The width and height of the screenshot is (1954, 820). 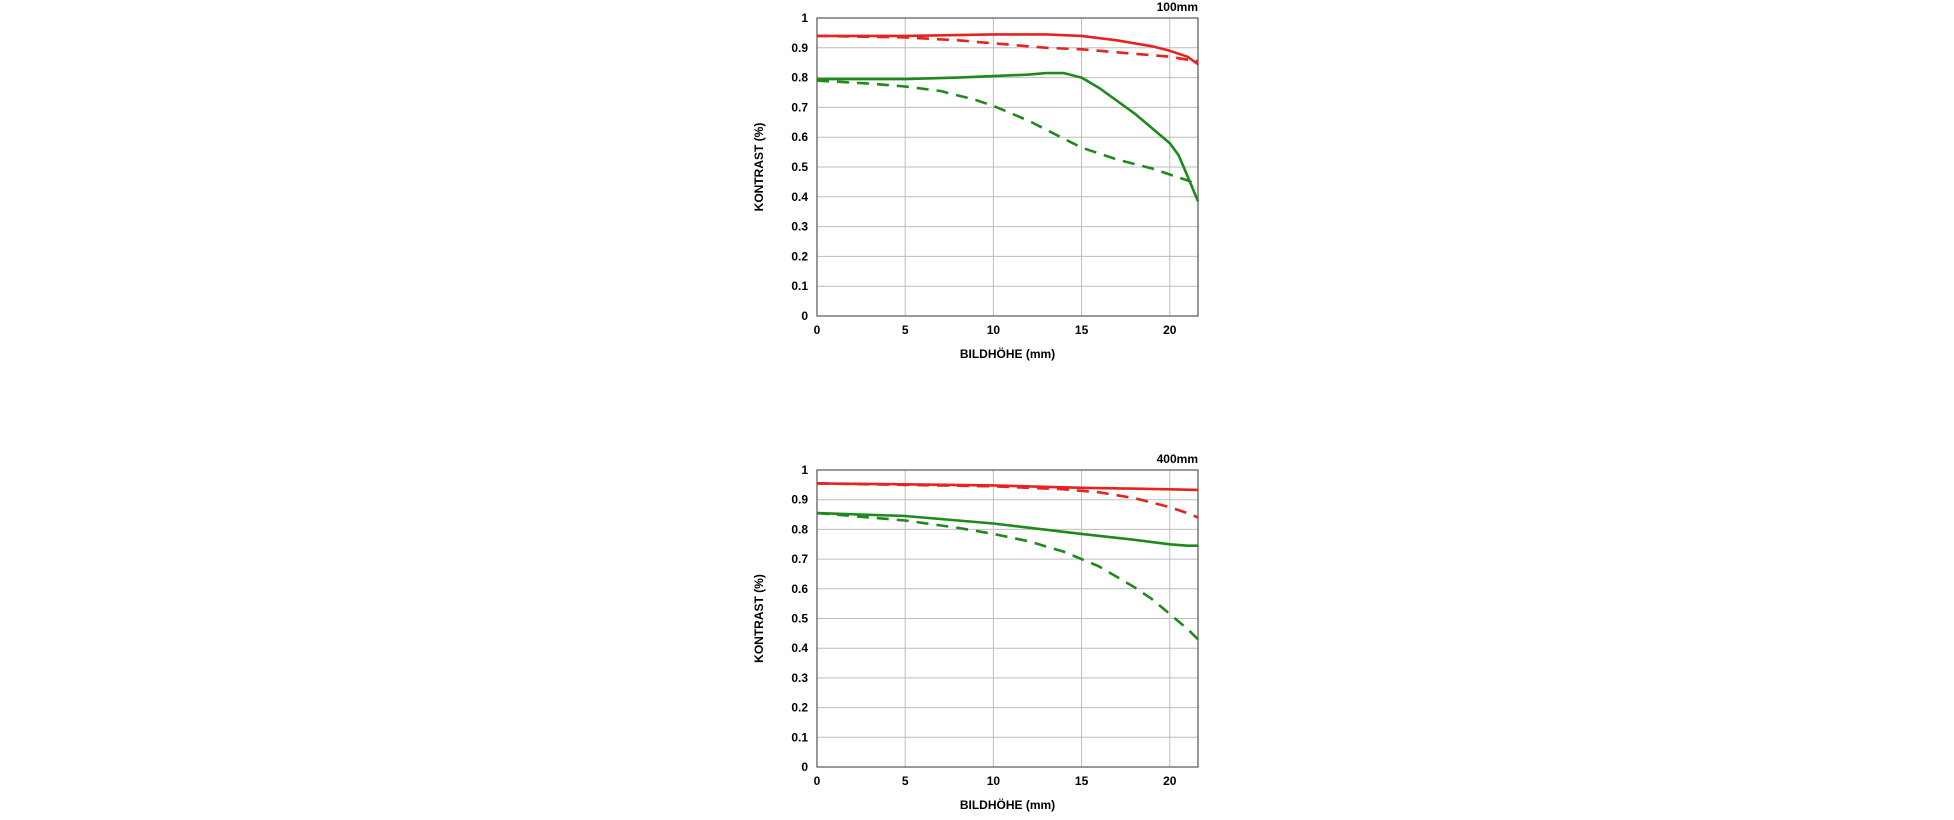 What do you see at coordinates (1177, 459) in the screenshot?
I see `chart-title: 400mm` at bounding box center [1177, 459].